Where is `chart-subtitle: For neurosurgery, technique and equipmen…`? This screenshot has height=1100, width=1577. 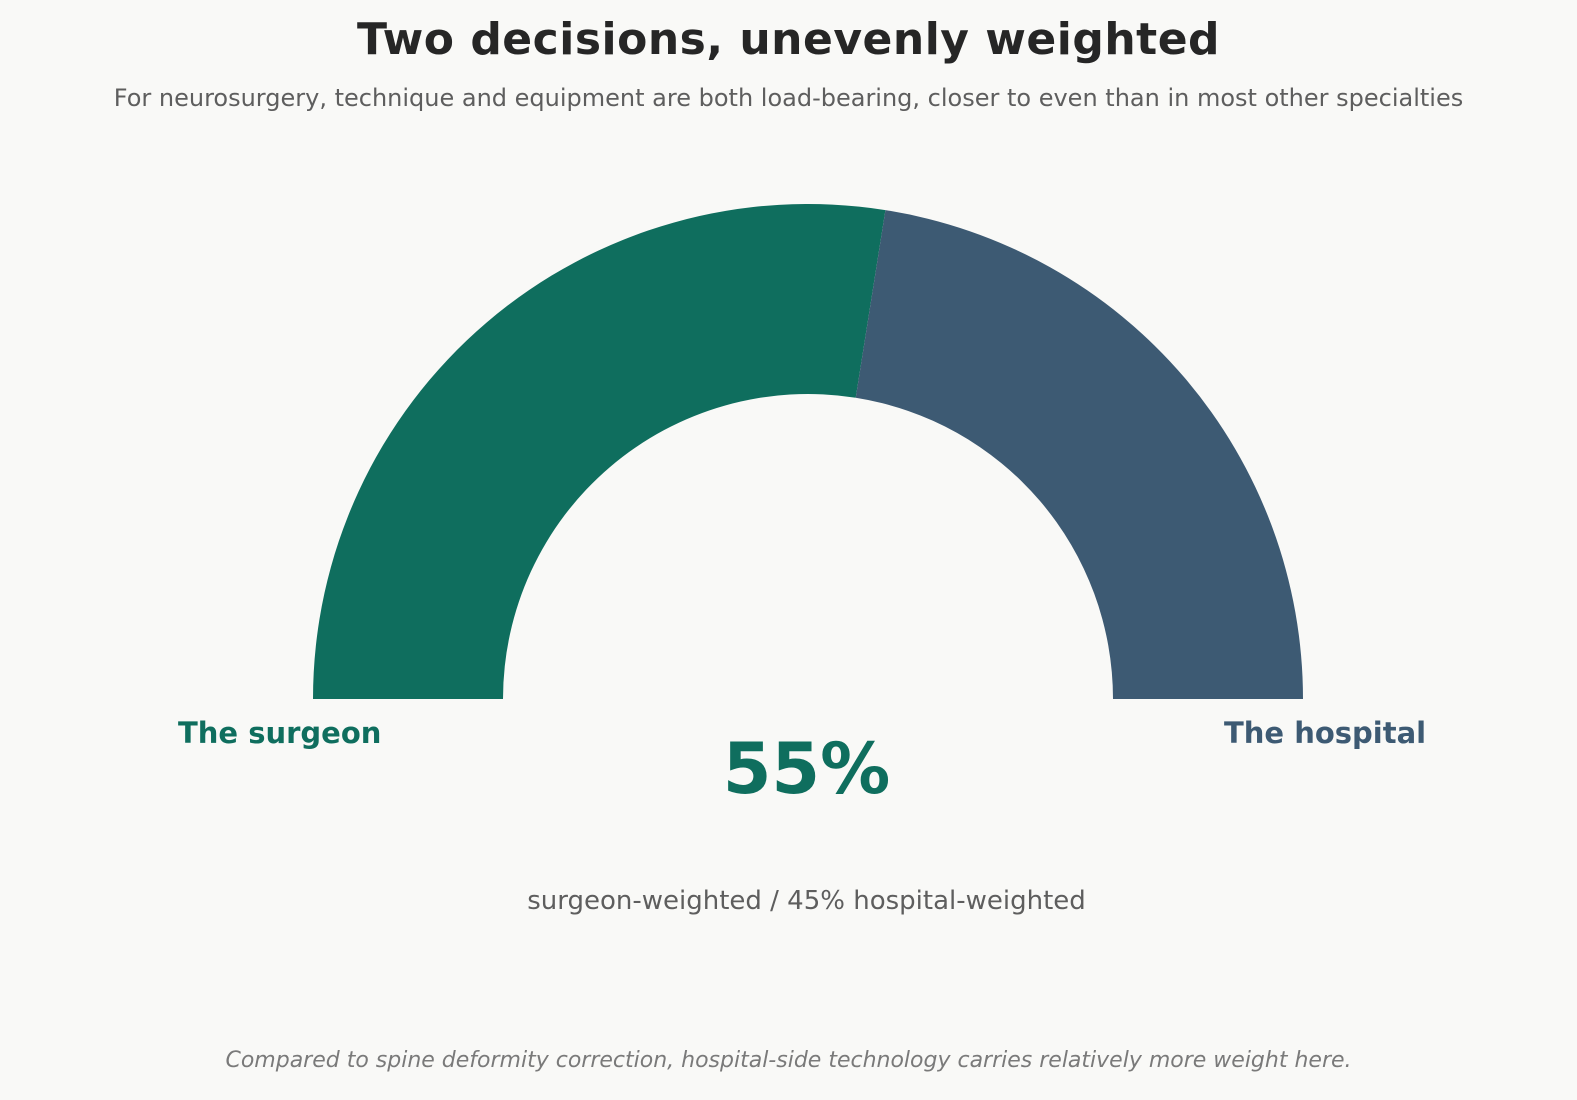
chart-subtitle: For neurosurgery, technique and equipmen… is located at coordinates (788, 98).